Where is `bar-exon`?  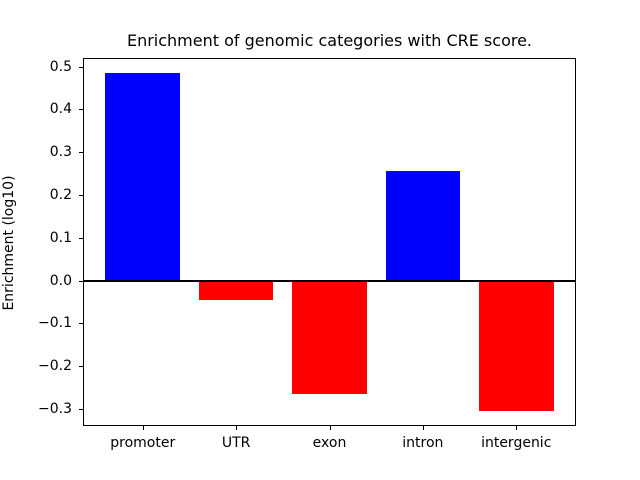
bar-exon is located at coordinates (329, 337).